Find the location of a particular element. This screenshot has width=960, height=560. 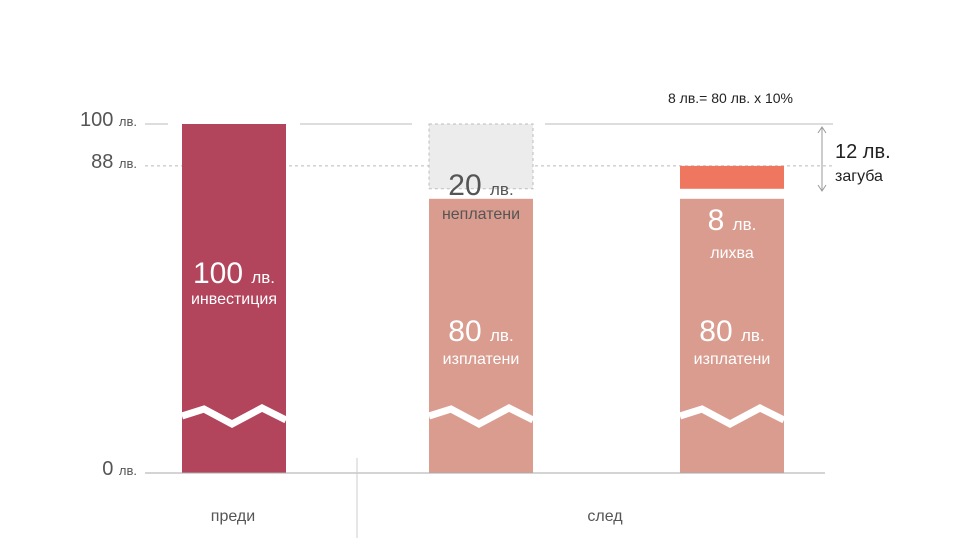

y-tick-number: 0 is located at coordinates (110, 469).